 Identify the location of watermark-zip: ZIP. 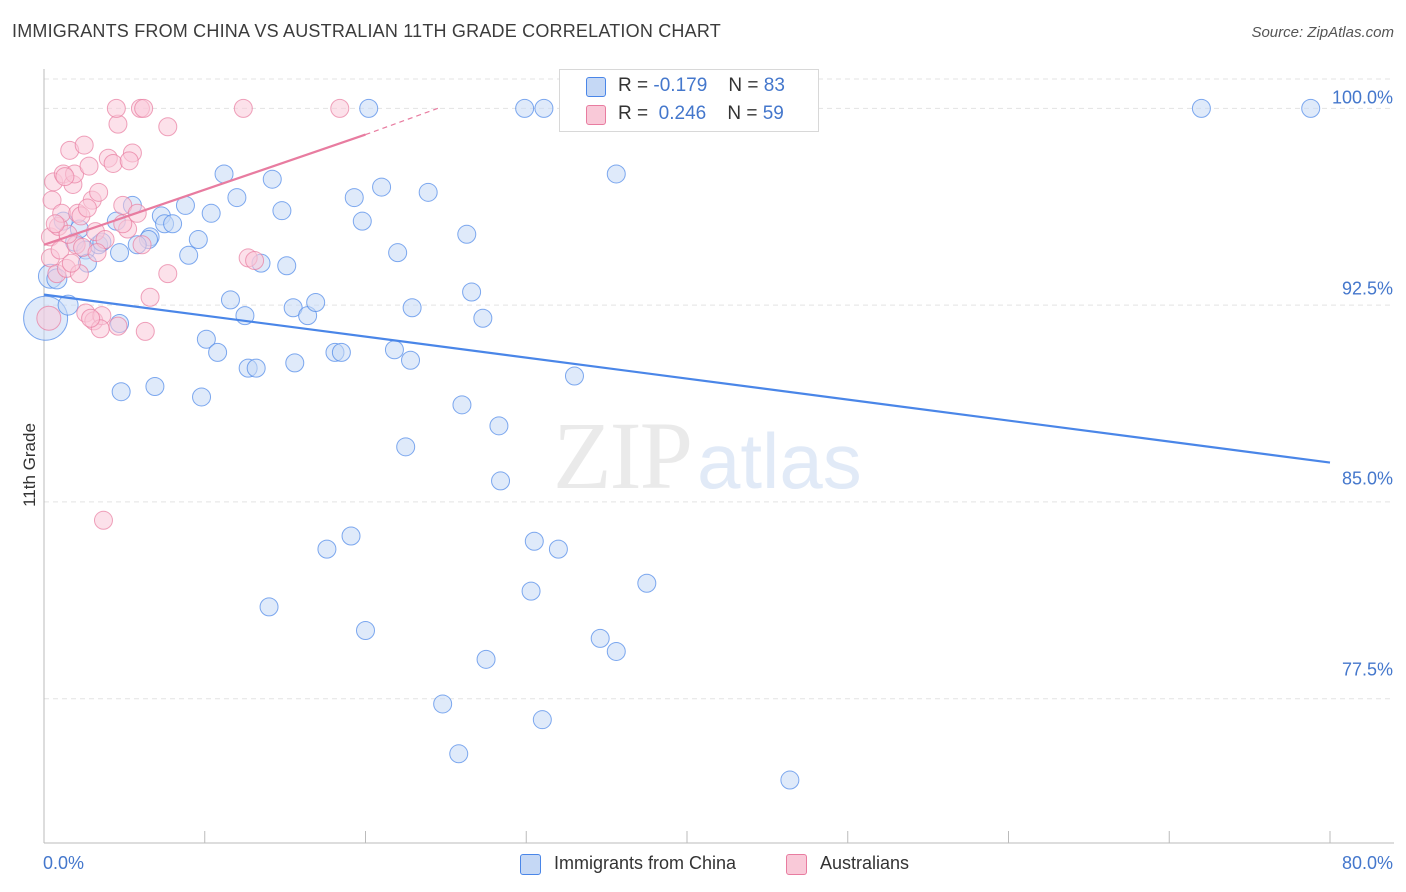
(623, 455).